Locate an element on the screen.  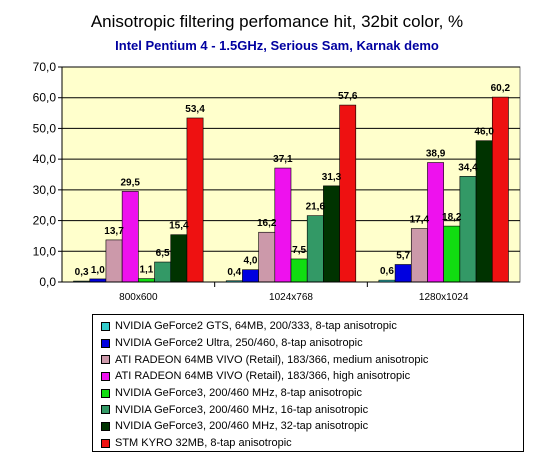
y-tick-label: 40,0 is located at coordinates (45, 159).